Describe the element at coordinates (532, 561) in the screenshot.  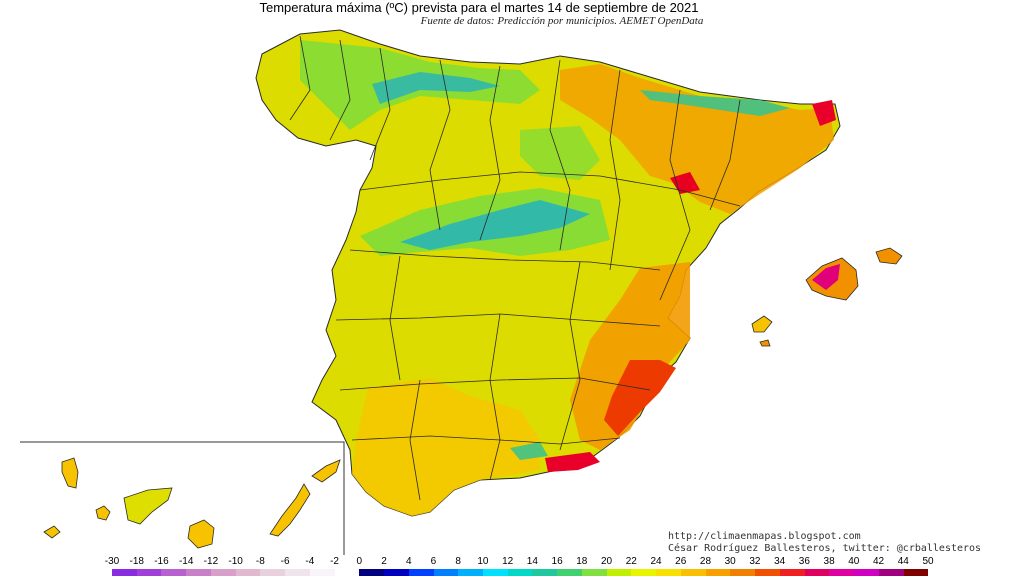
I see `scale-tick-label: 14` at that location.